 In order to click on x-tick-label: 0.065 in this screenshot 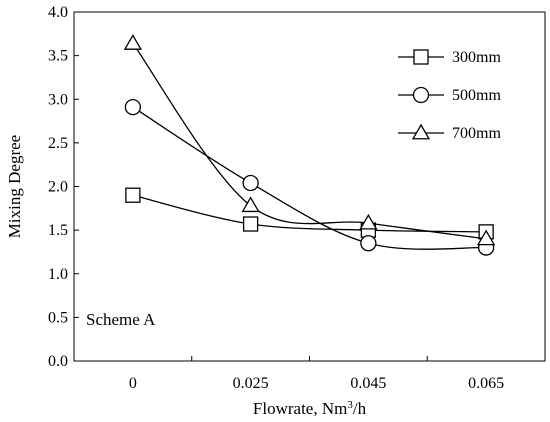, I will do `click(486, 383)`.